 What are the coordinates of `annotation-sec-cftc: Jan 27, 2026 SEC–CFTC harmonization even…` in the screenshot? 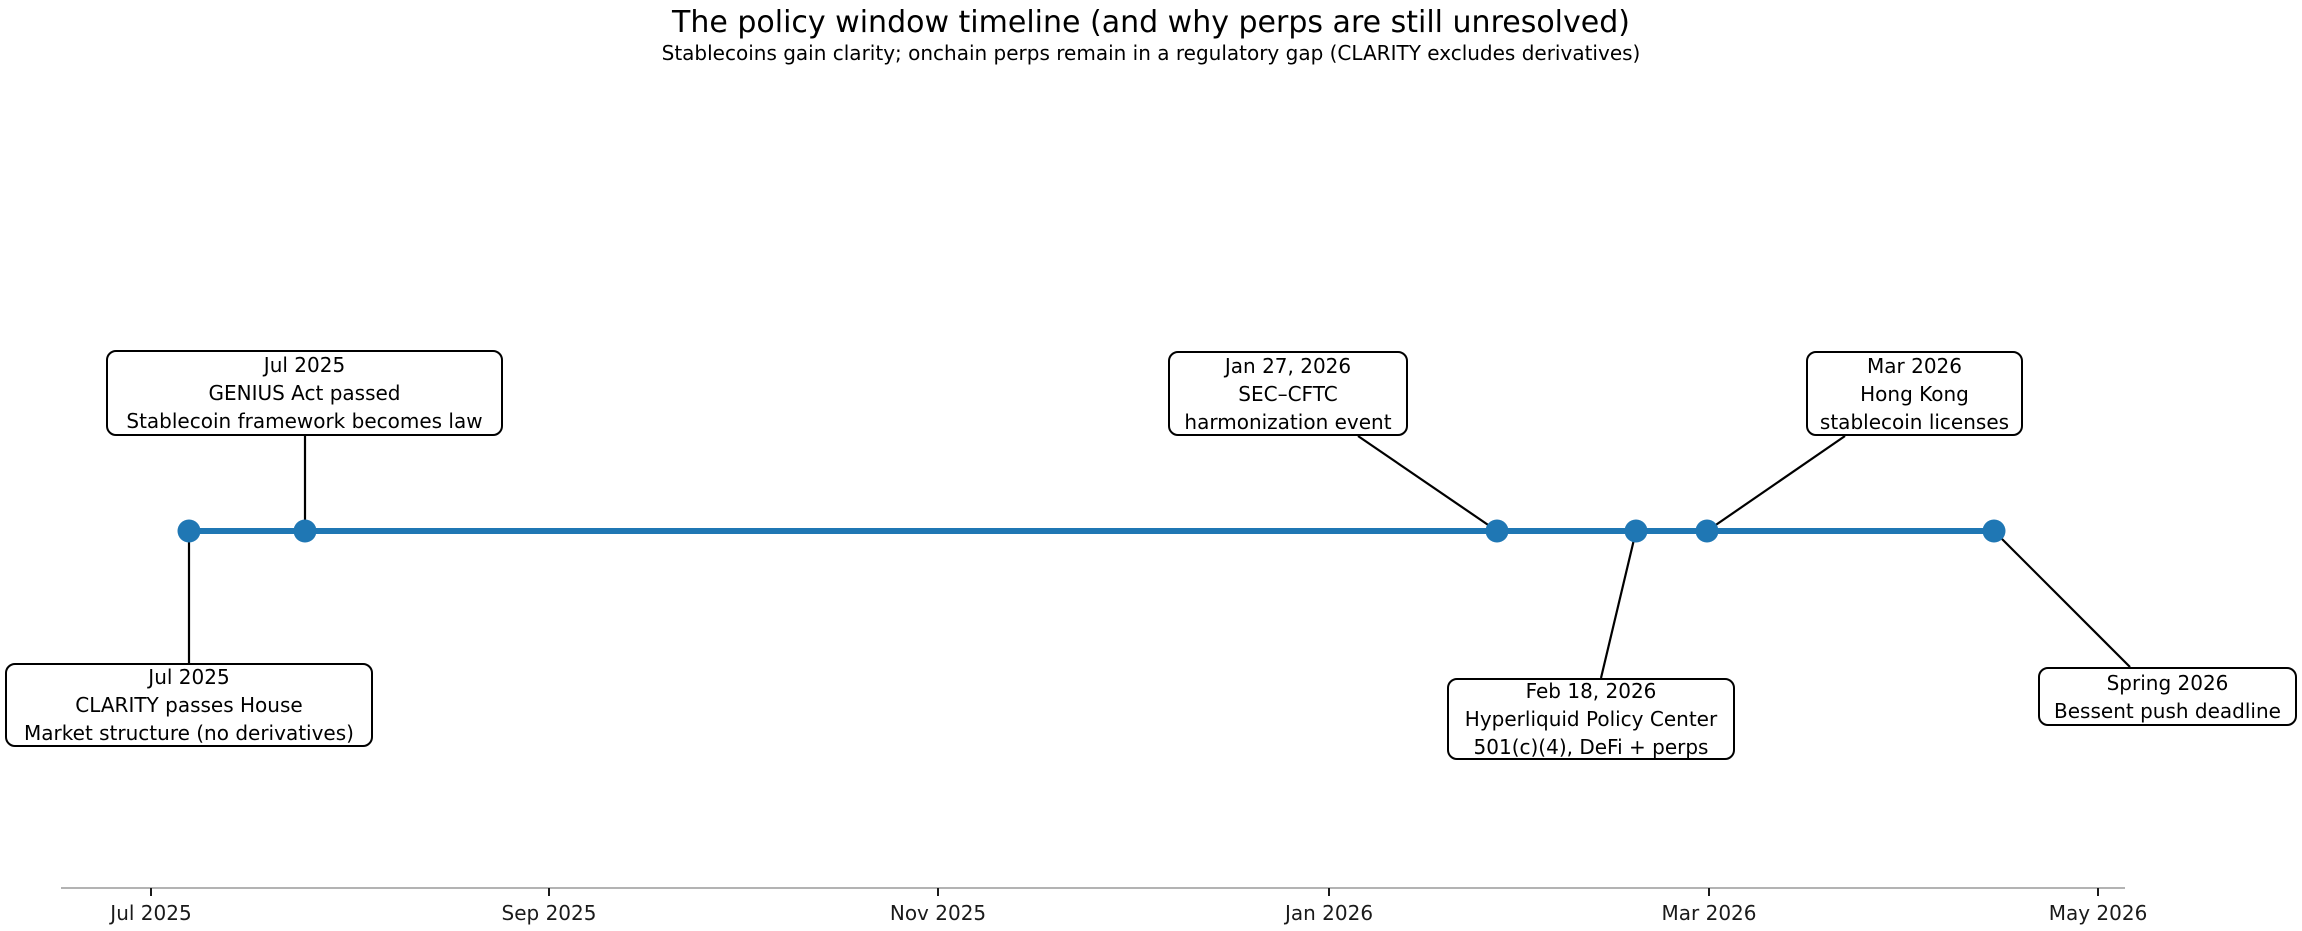 It's located at (1288, 393).